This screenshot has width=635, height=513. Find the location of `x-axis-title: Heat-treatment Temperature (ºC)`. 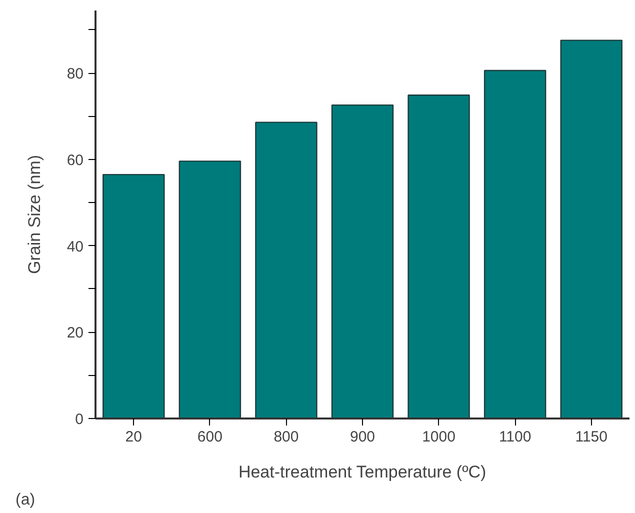

x-axis-title: Heat-treatment Temperature (ºC) is located at coordinates (362, 472).